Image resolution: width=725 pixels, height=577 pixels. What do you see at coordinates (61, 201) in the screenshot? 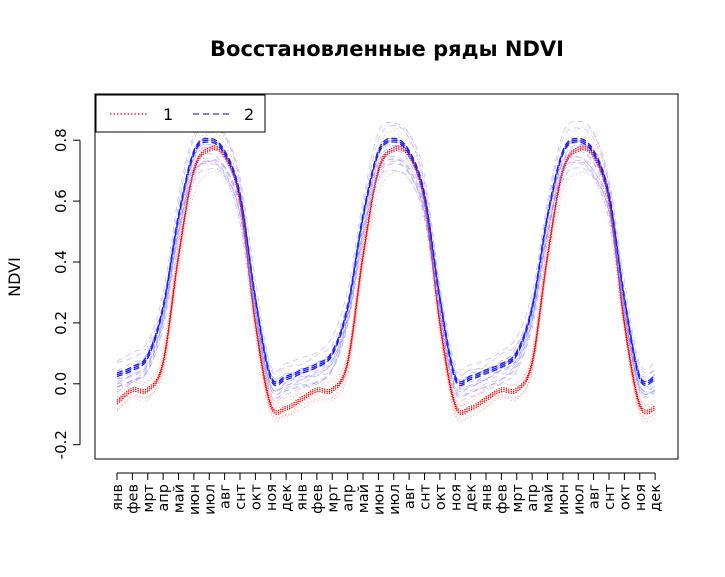
I see `y-tick-label: 0.6` at bounding box center [61, 201].